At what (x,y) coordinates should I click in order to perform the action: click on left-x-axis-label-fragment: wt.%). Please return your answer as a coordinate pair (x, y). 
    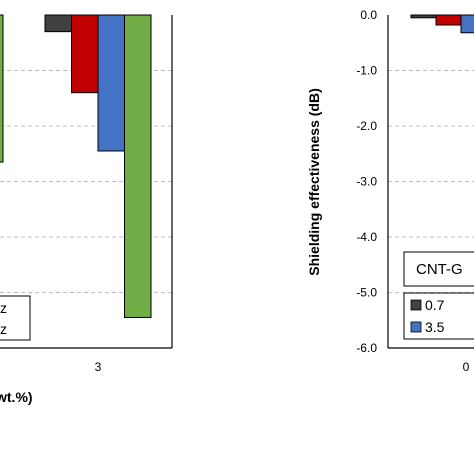
    Looking at the image, I should click on (16, 397).